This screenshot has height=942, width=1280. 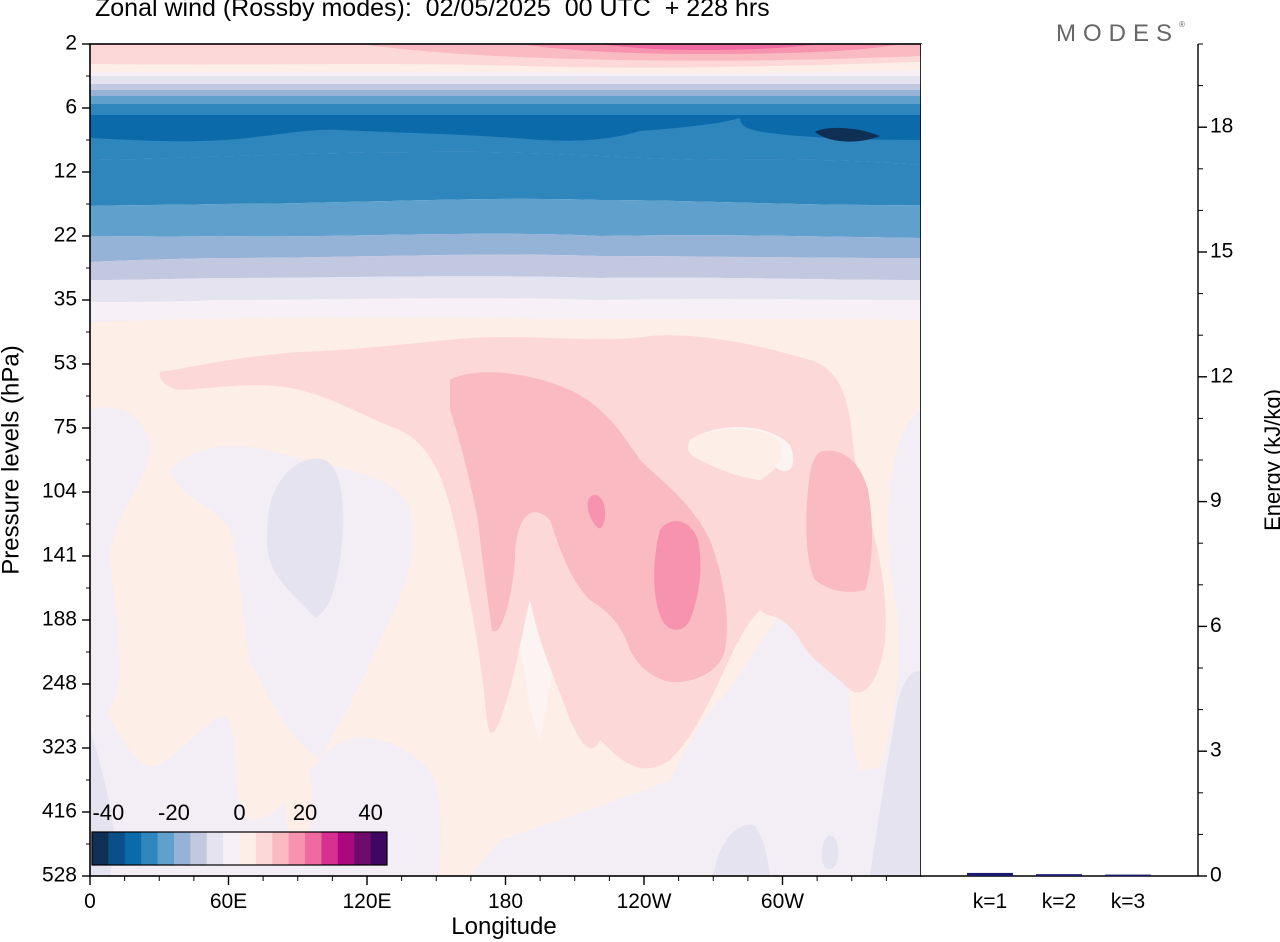 I want to click on y-tick-label: 6, so click(x=71, y=107).